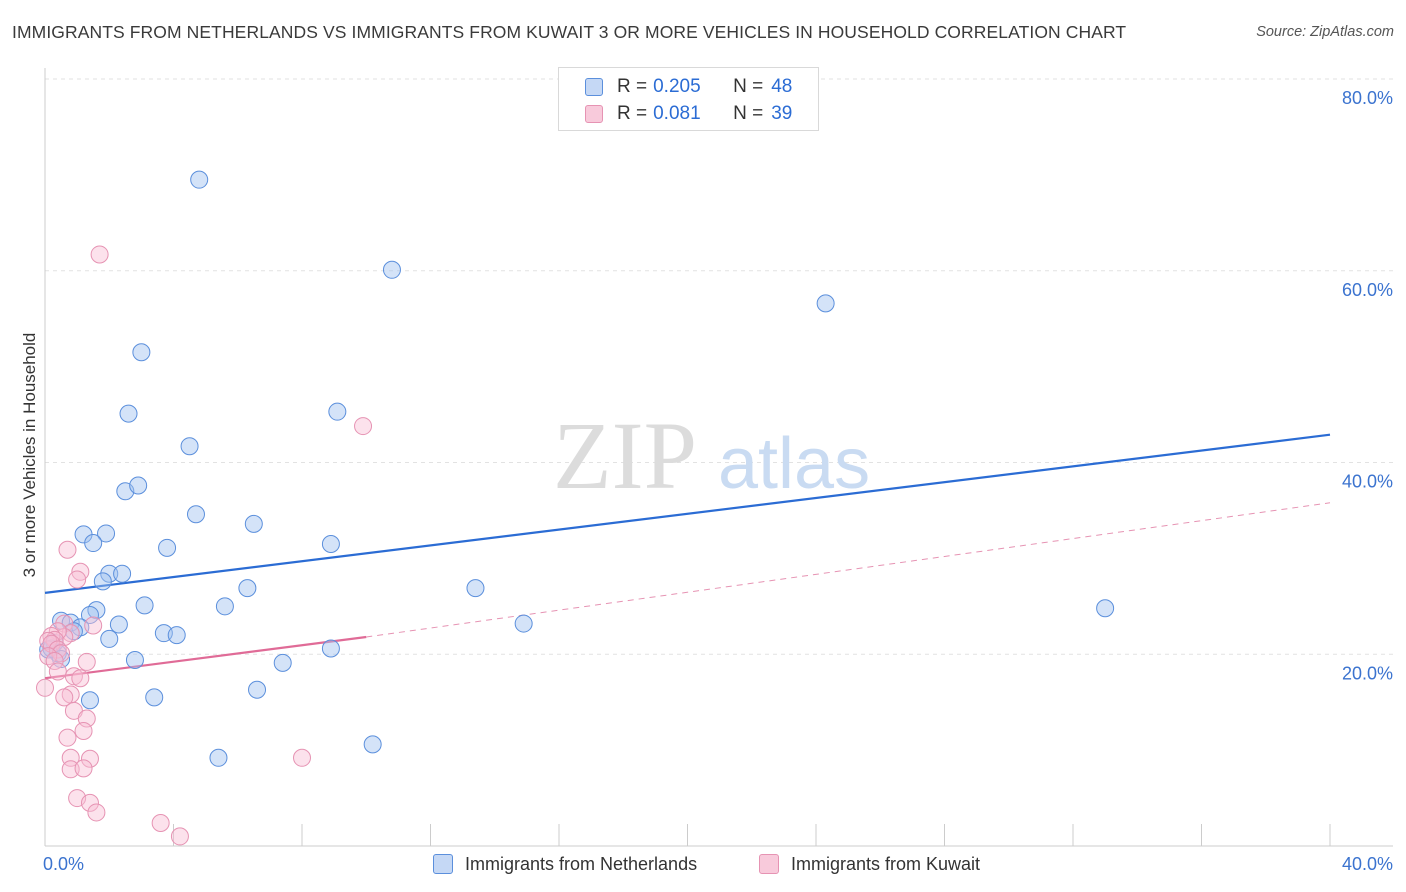 The image size is (1406, 892). I want to click on legend-row-netherlands: R = 0.205 N = 48, so click(688, 87).